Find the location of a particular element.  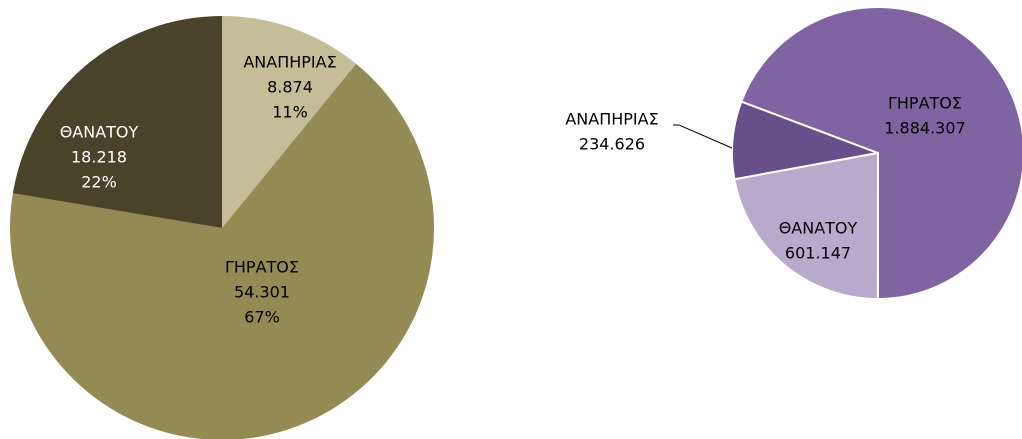

value-label: 18.218 is located at coordinates (99, 157).